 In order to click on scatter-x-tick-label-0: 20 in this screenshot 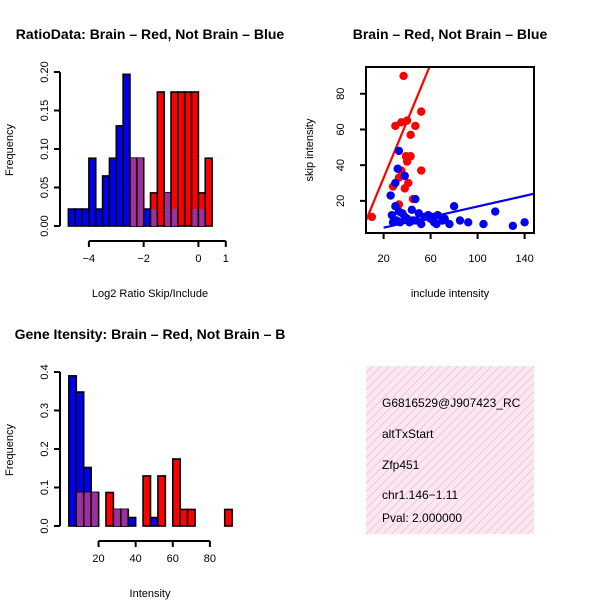, I will do `click(383, 259)`.